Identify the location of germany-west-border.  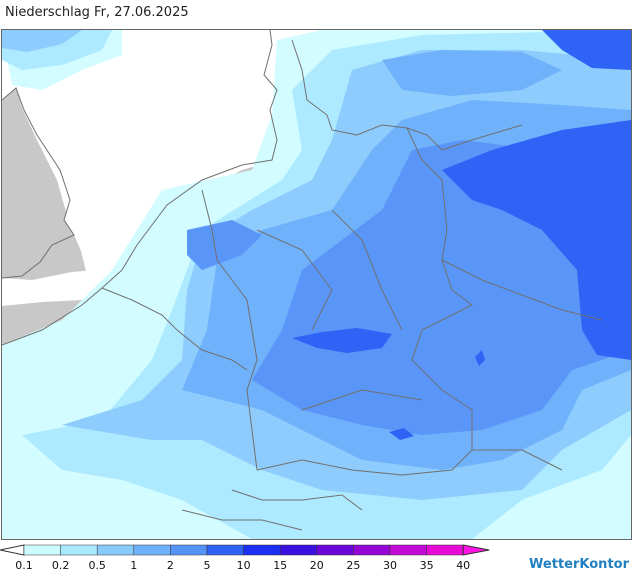
(229, 330).